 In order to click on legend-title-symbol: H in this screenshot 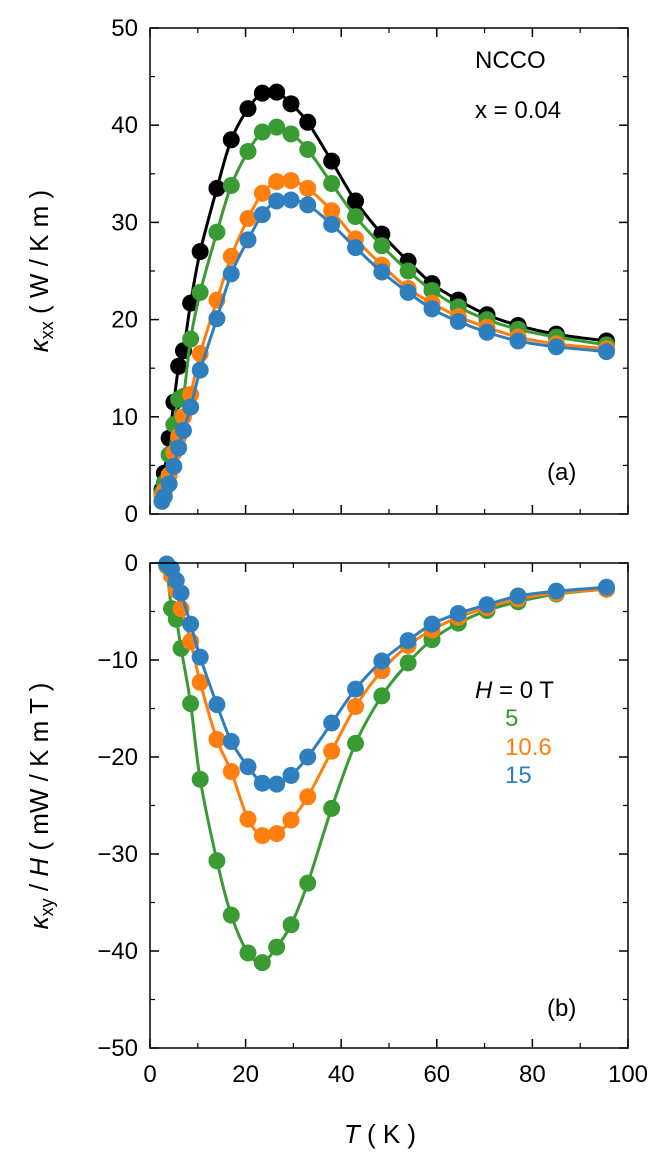, I will do `click(484, 690)`.